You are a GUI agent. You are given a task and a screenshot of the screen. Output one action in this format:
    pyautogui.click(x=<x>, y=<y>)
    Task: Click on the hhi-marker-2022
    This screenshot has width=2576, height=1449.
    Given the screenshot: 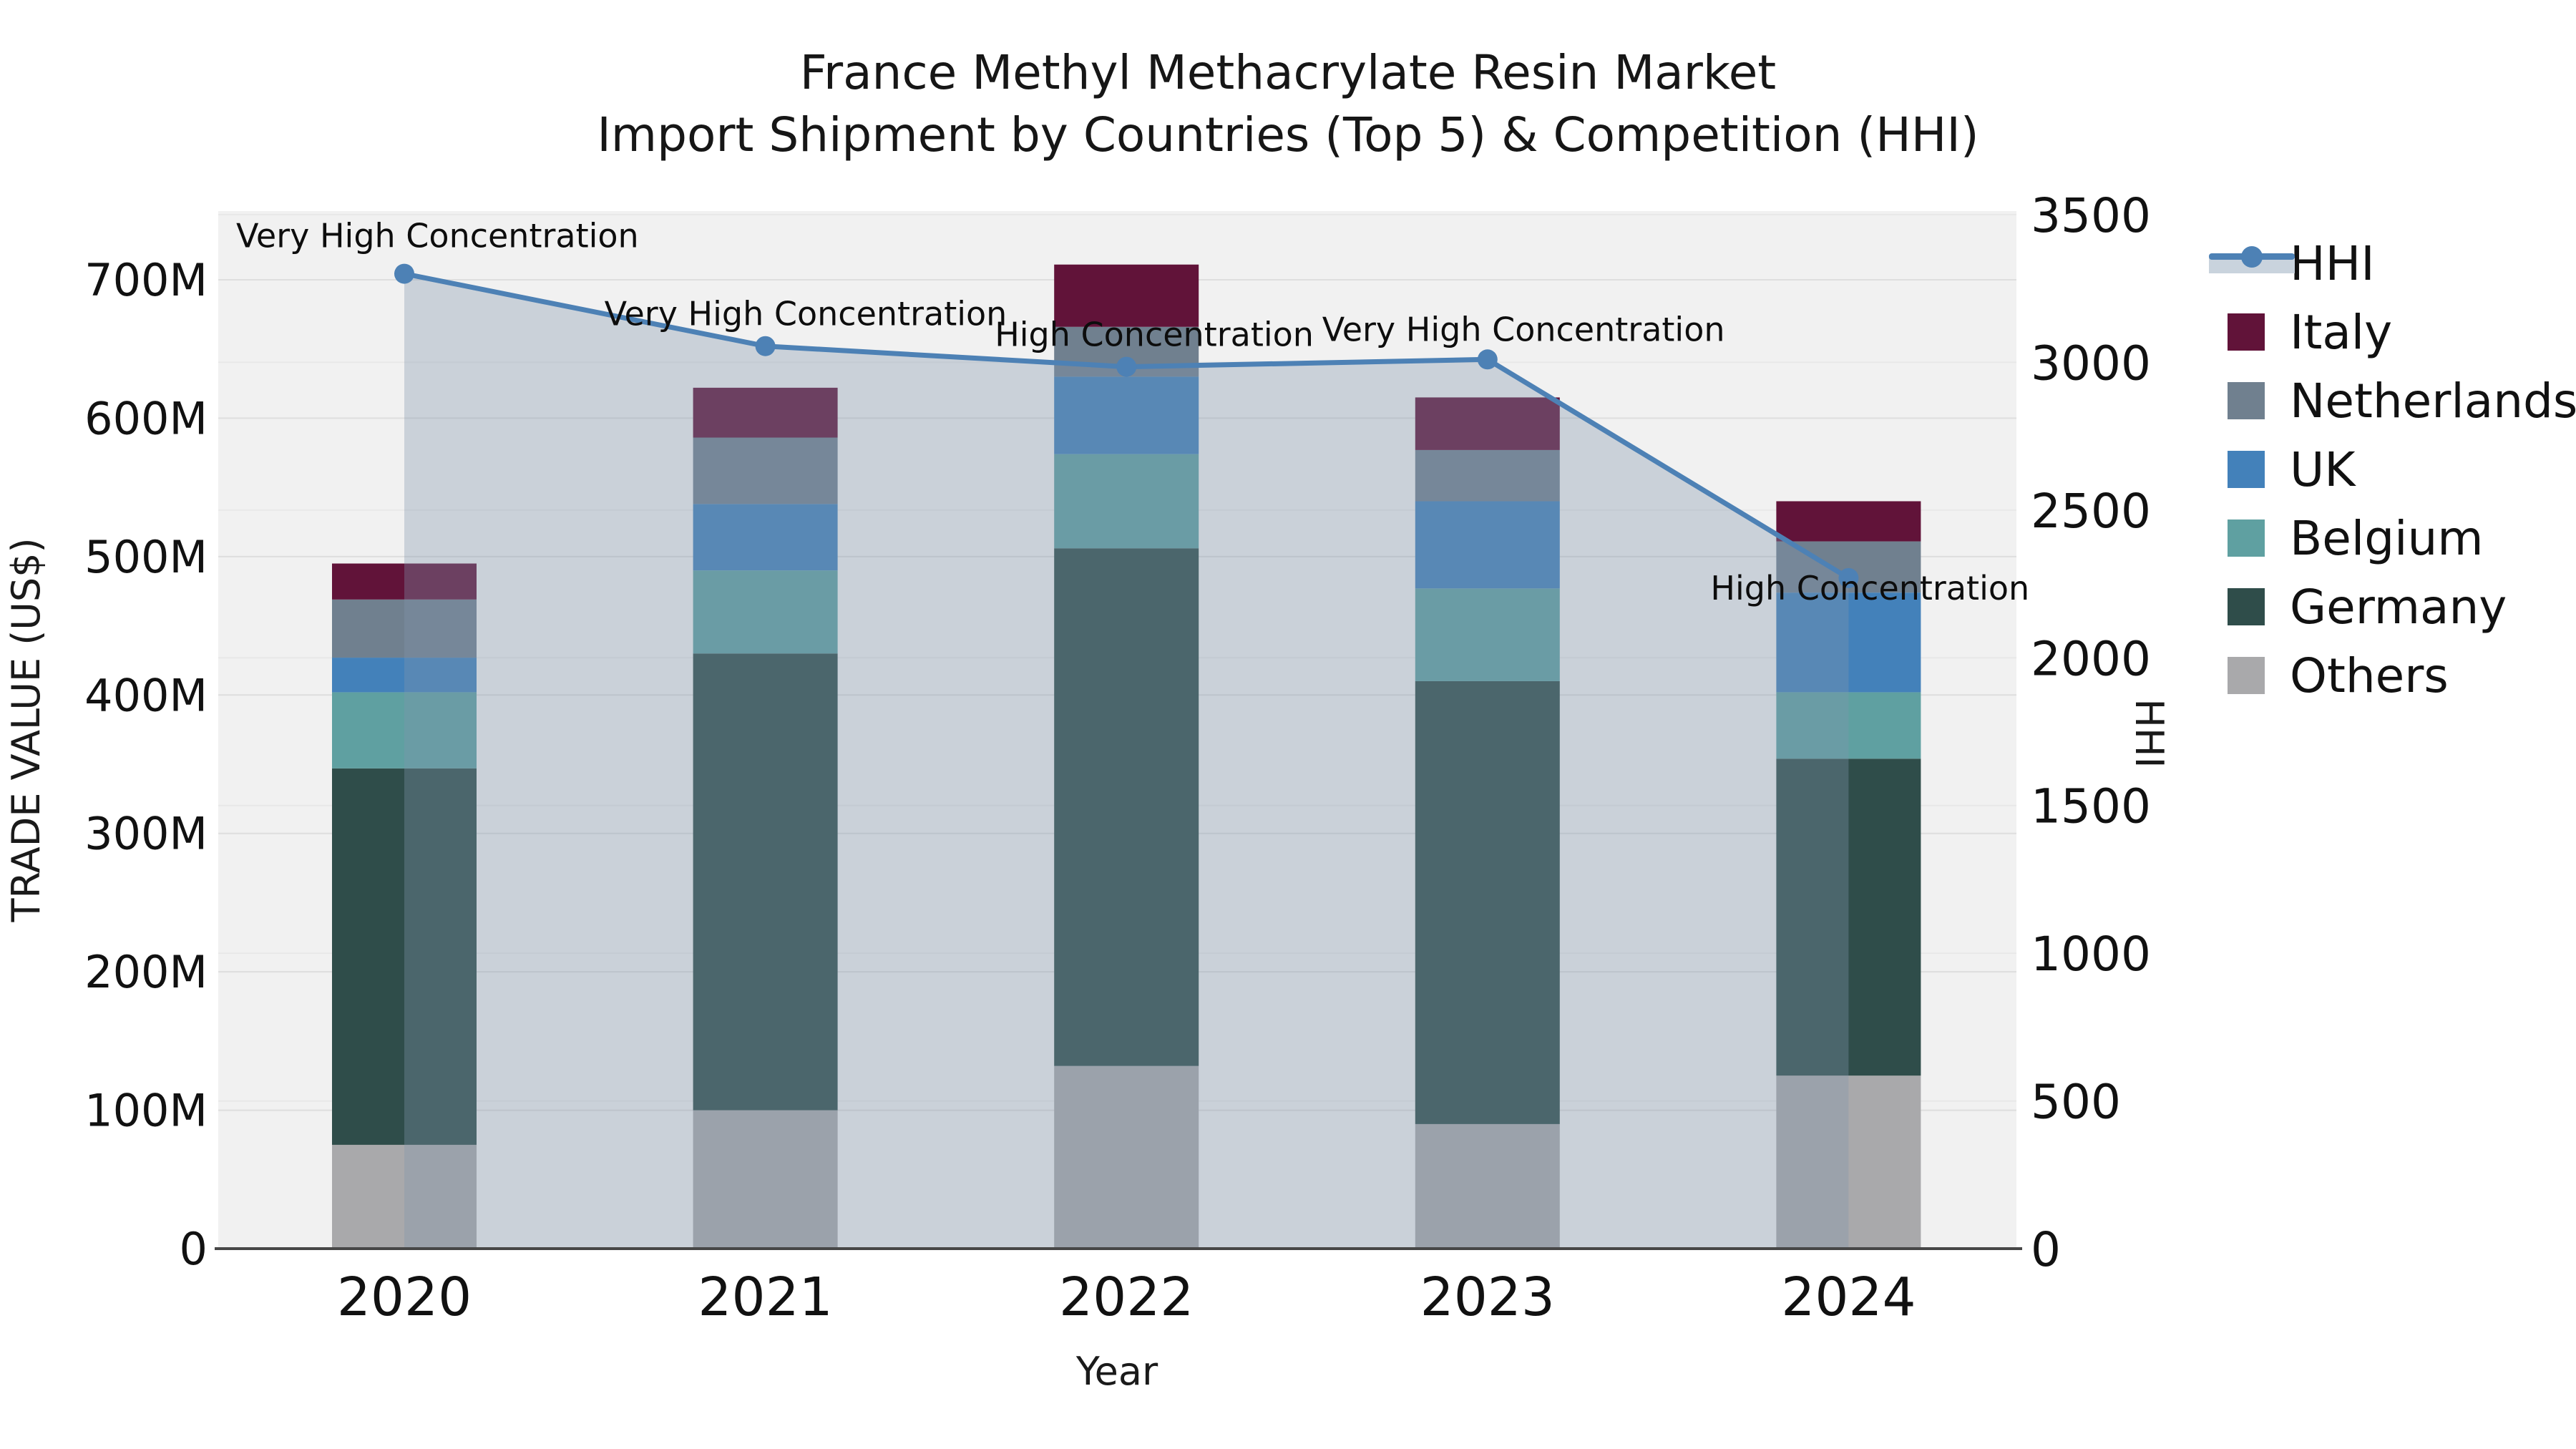 What is the action you would take?
    pyautogui.click(x=1126, y=366)
    